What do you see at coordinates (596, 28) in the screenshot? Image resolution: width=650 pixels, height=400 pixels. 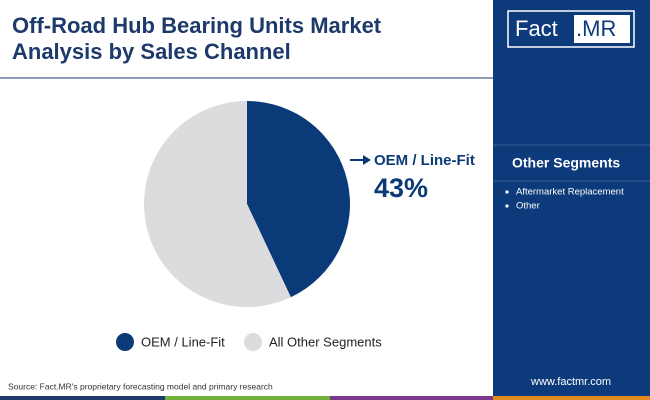 I see `logo-text: .MR` at bounding box center [596, 28].